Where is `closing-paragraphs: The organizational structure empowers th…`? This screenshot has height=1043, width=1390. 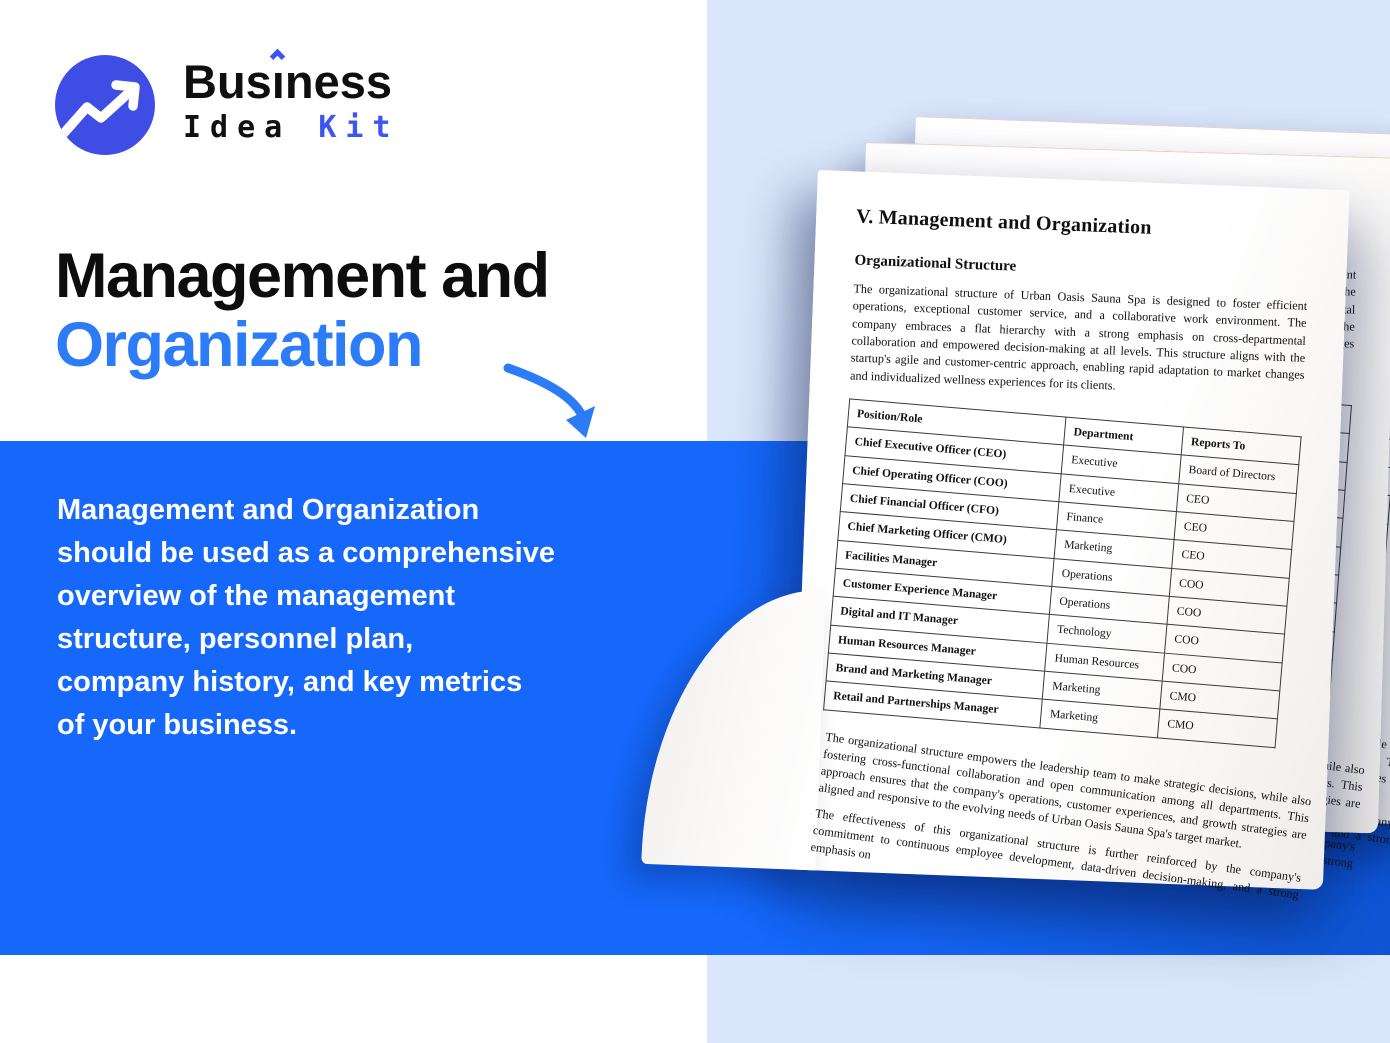 closing-paragraphs: The organizational structure empowers th… is located at coordinates (1061, 824).